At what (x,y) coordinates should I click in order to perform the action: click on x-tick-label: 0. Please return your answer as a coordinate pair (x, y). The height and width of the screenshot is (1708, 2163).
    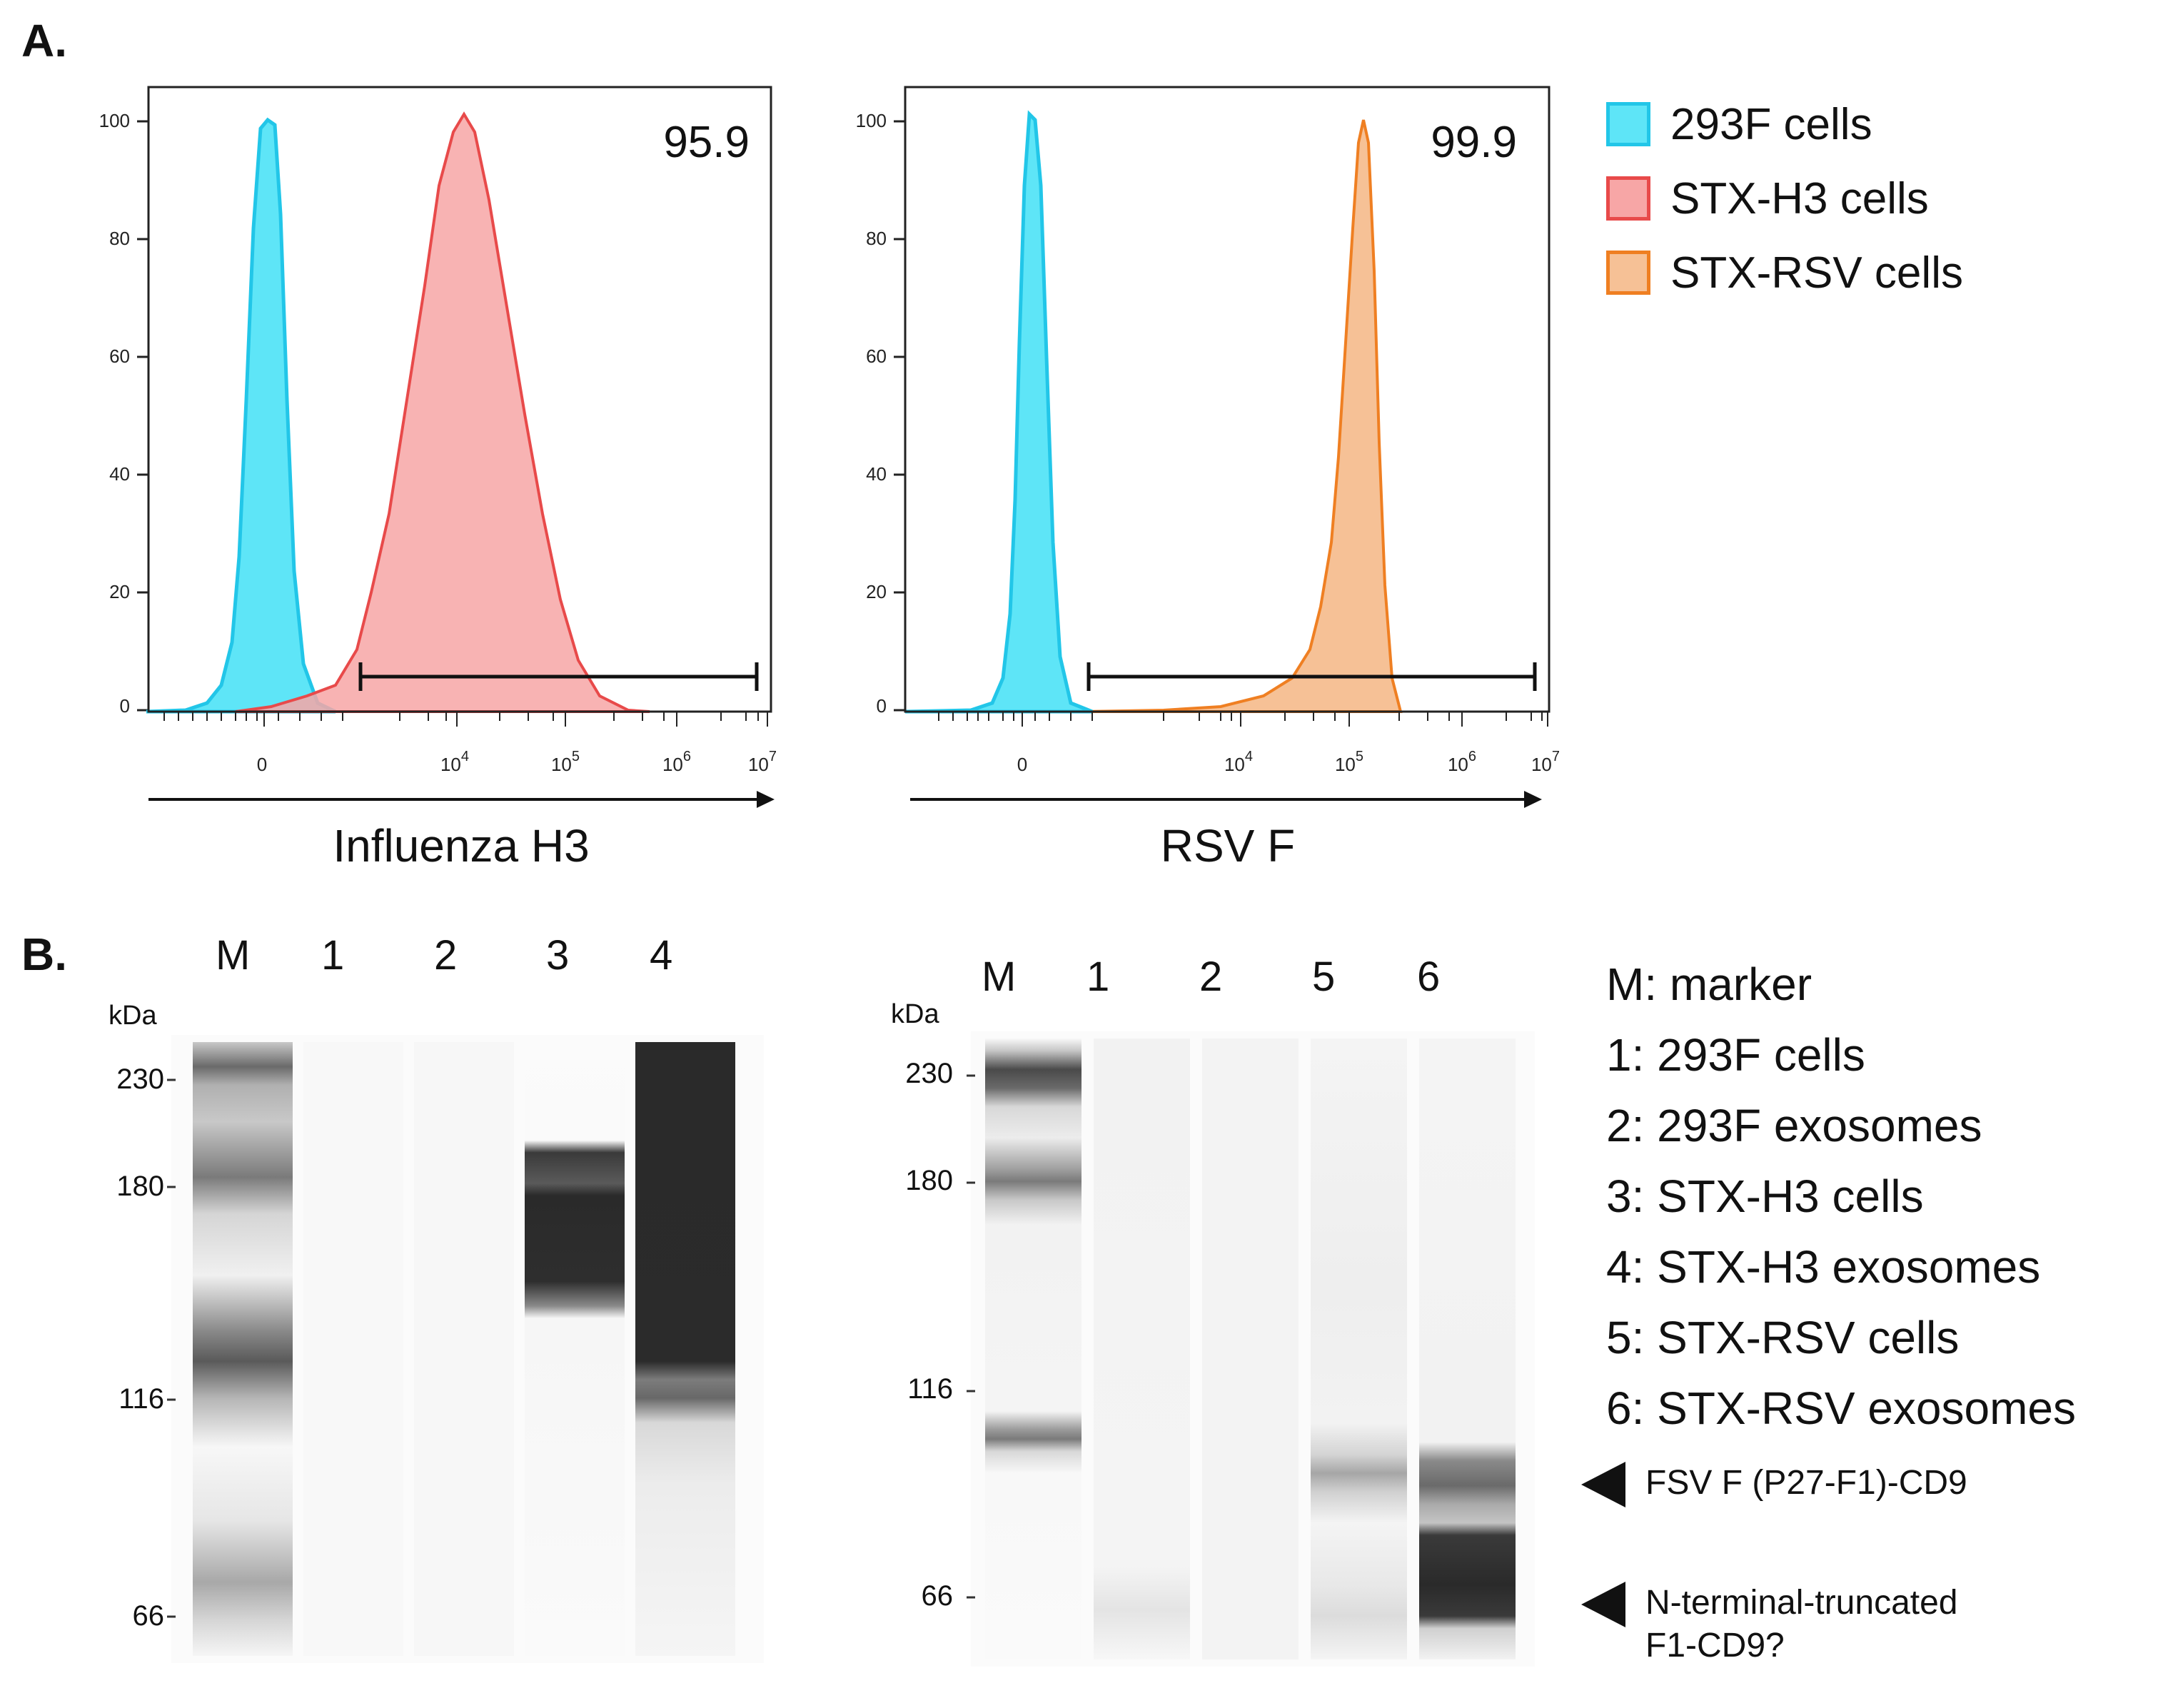
    Looking at the image, I should click on (1022, 765).